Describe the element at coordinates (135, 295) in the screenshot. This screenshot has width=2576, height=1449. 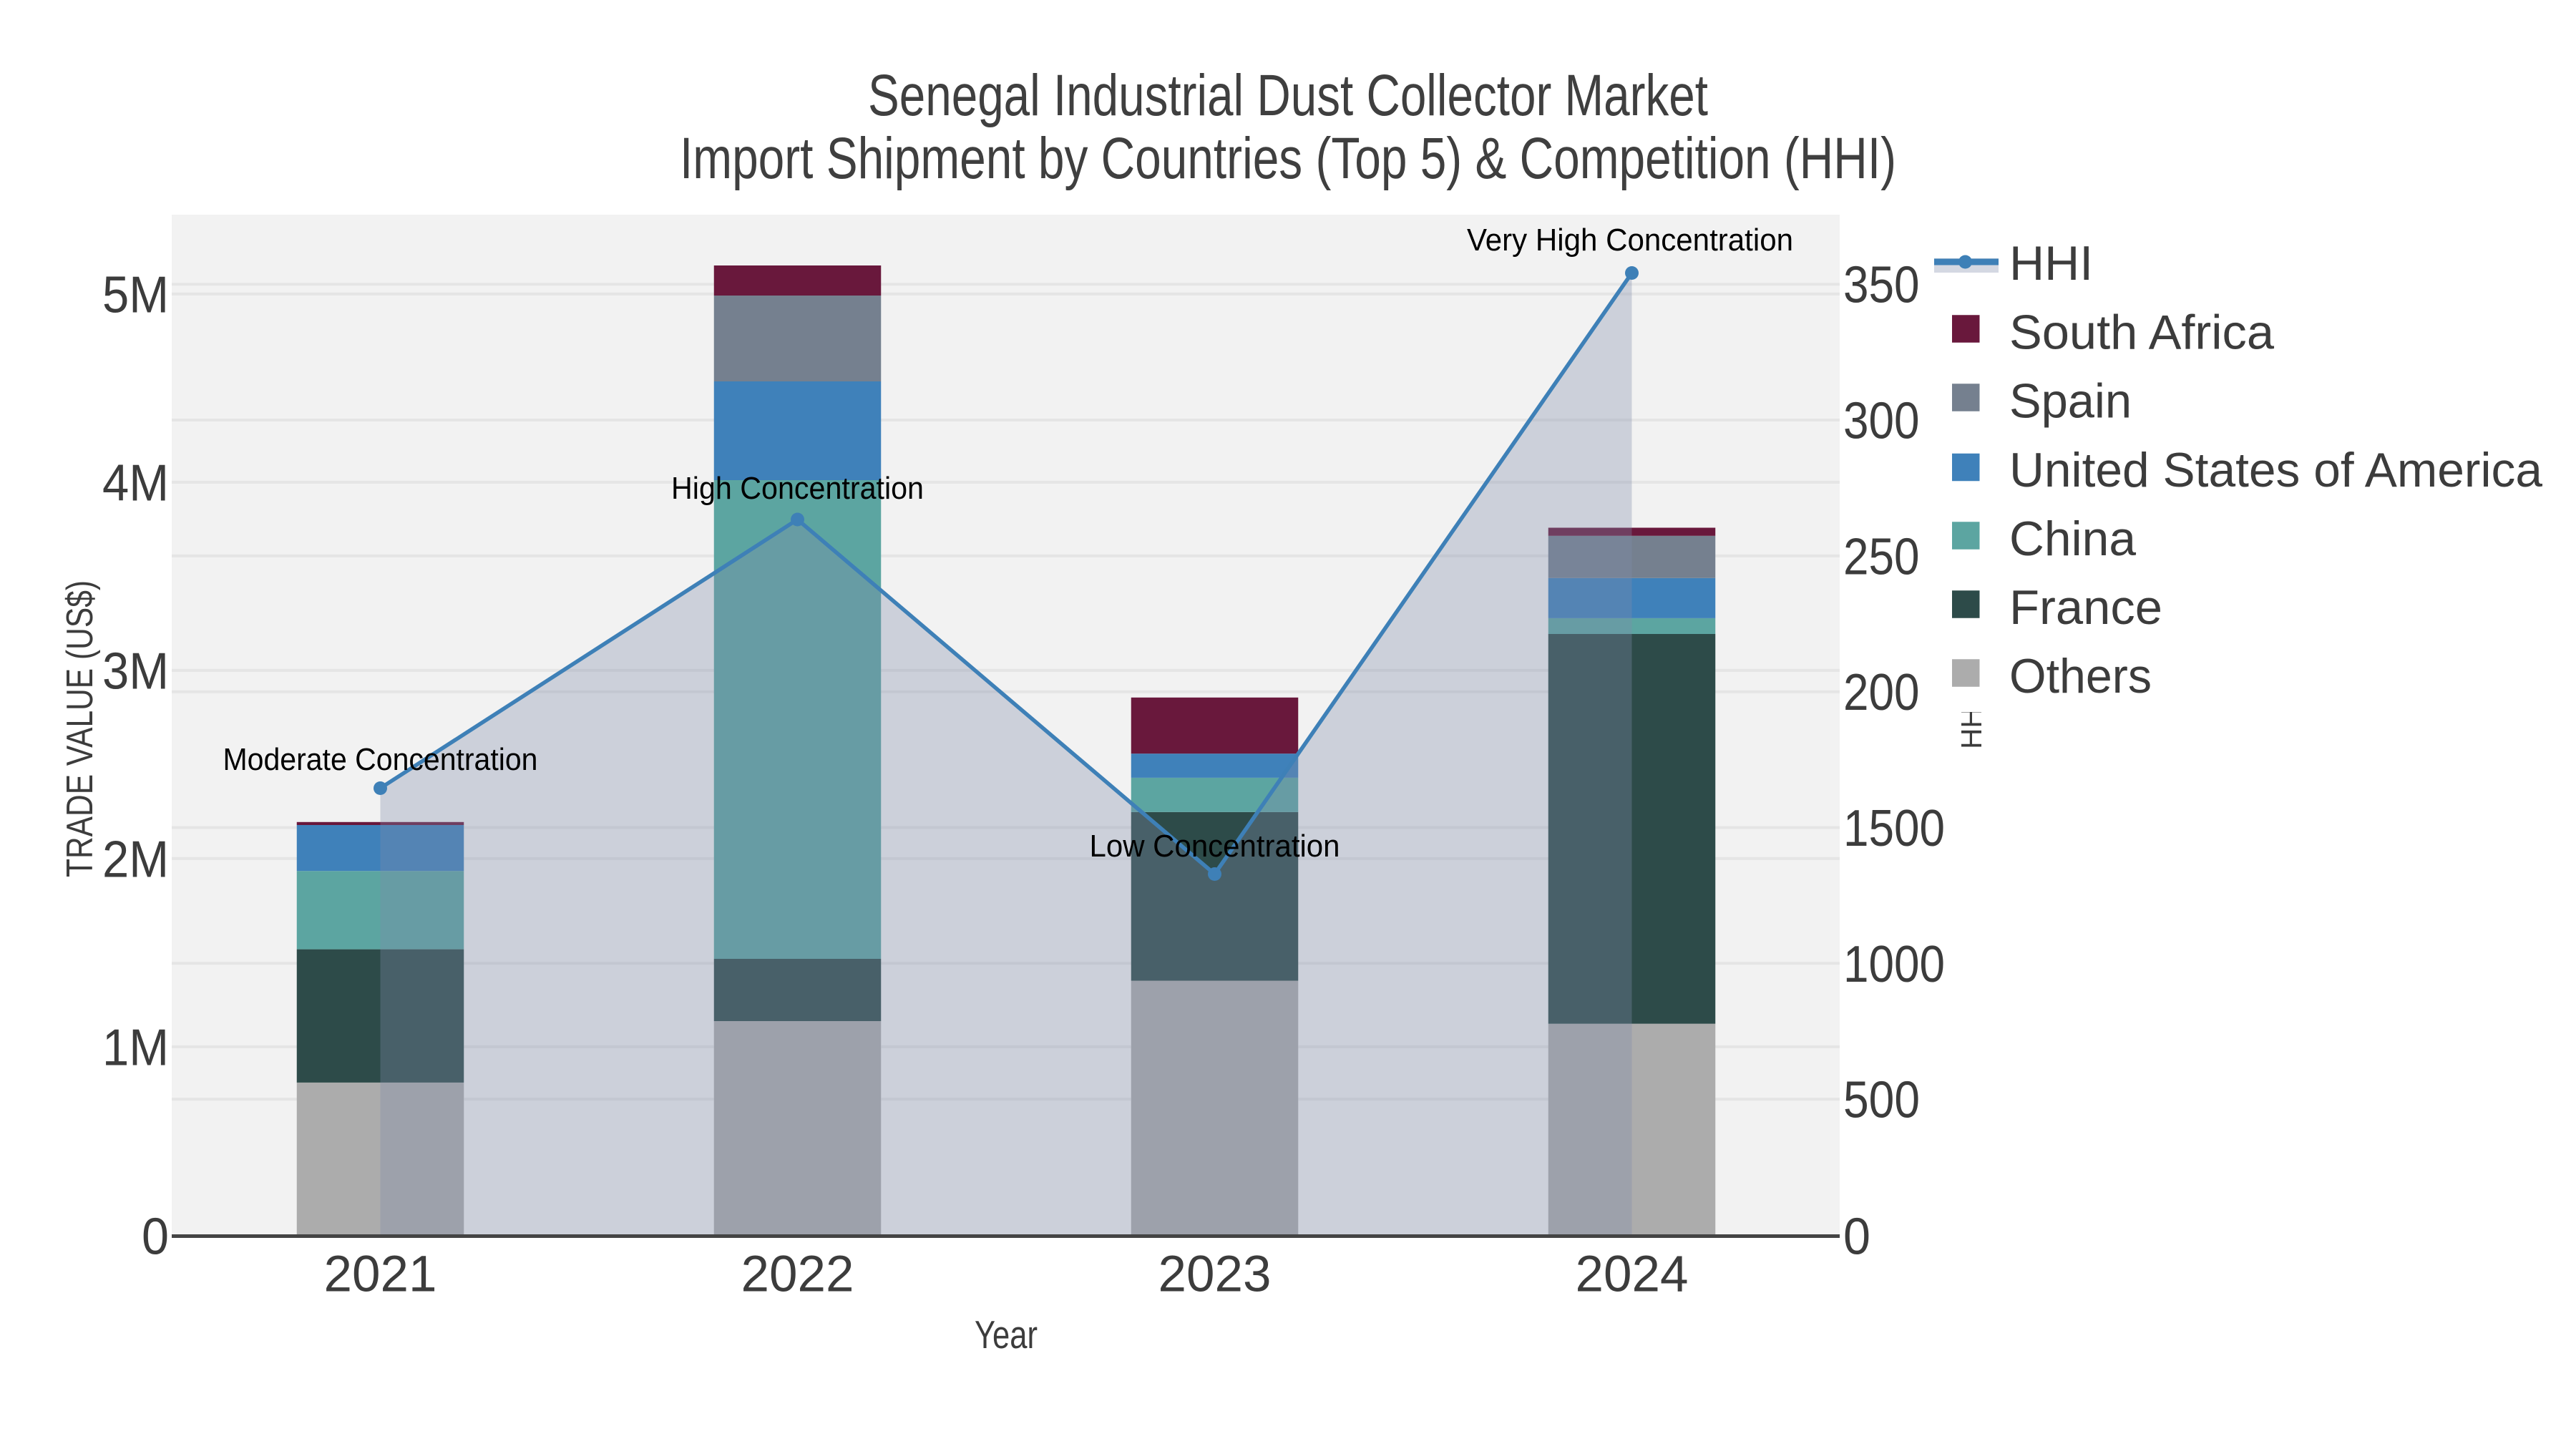
I see `svg-text: 5M` at that location.